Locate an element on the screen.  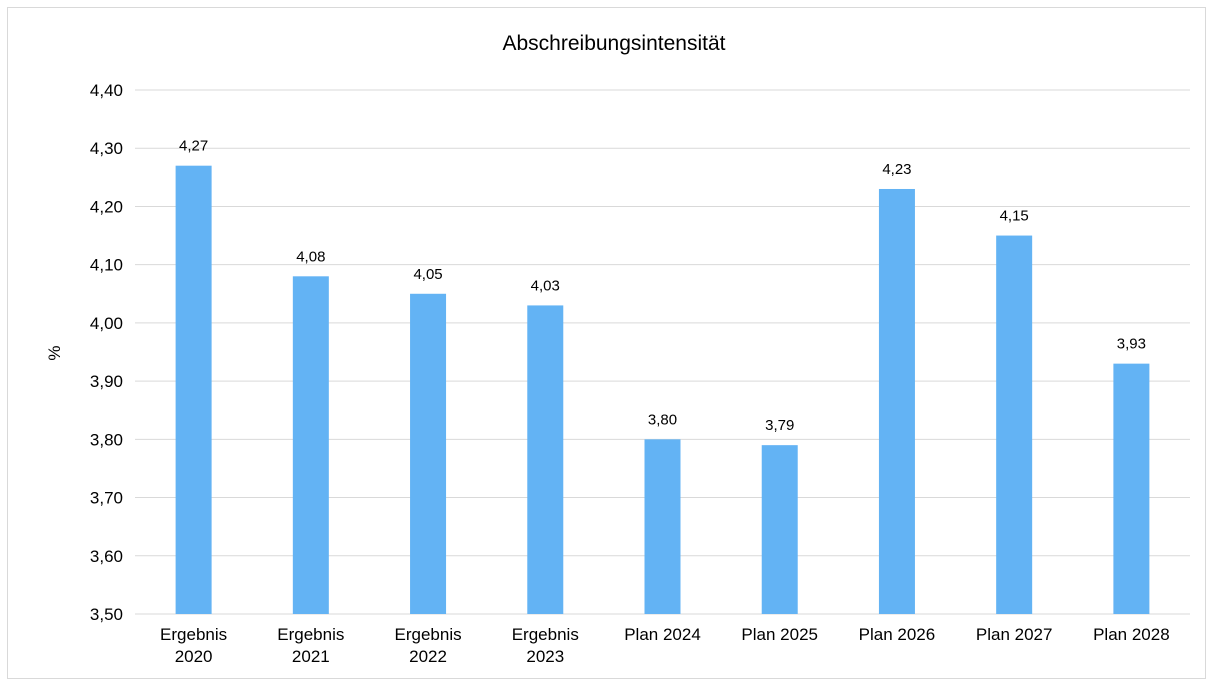
data-label: 4,03 is located at coordinates (545, 285).